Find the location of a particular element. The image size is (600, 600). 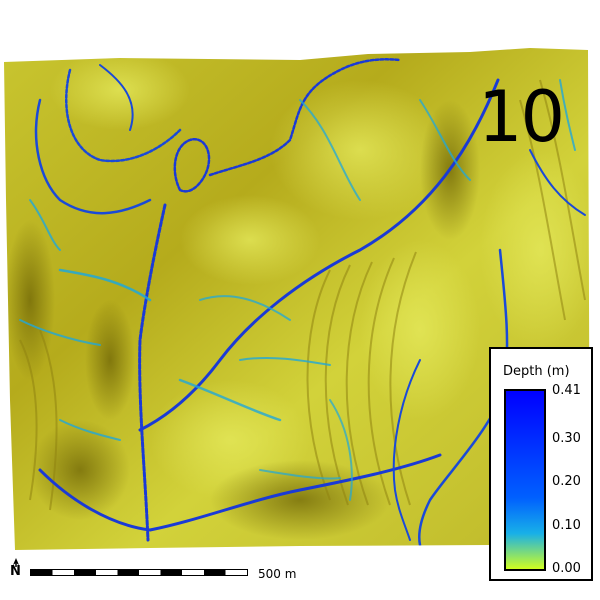

legend-title: Depth (m) is located at coordinates (536, 371).